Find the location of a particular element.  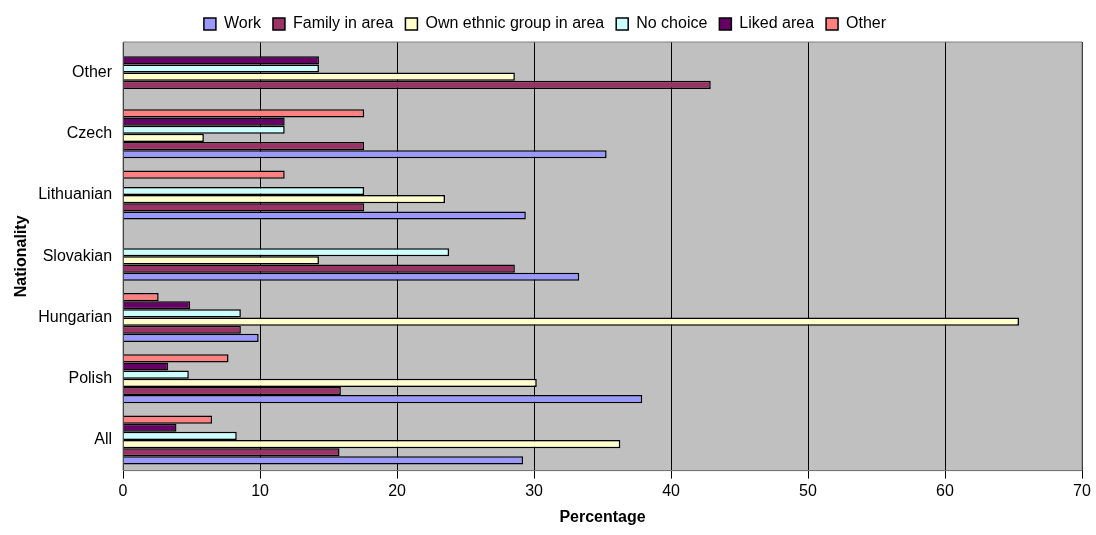

legend-label: Liked area is located at coordinates (777, 23).